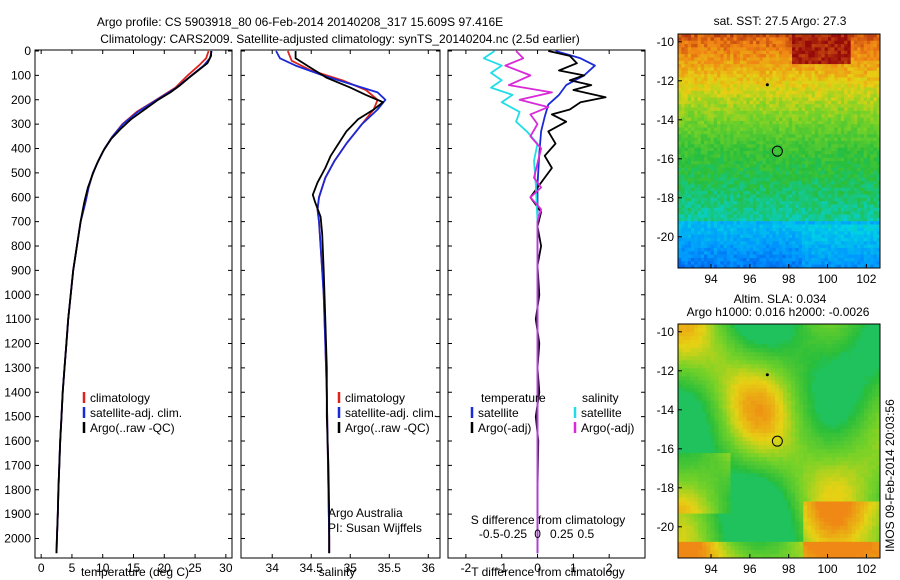 The height and width of the screenshot is (580, 900). Describe the element at coordinates (21, 100) in the screenshot. I see `y-tick-label: 200` at that location.